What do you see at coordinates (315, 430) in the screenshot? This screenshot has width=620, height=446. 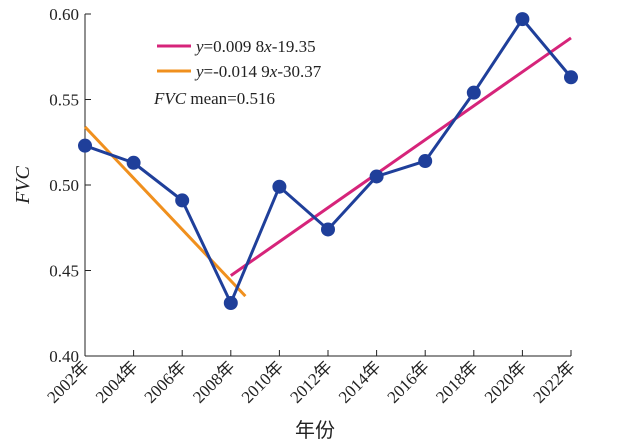 I see `x-axis-title: 年份` at bounding box center [315, 430].